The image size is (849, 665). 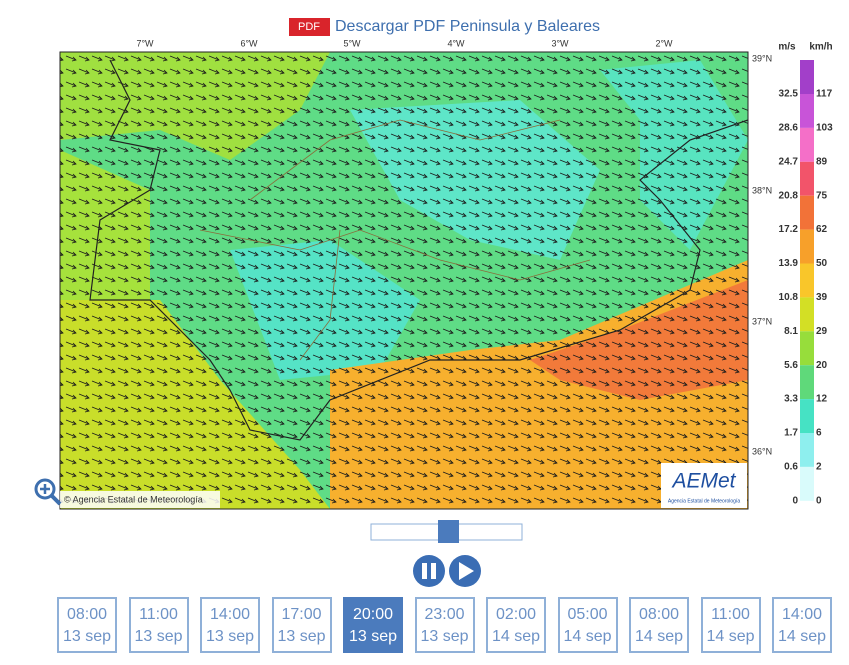 What do you see at coordinates (802, 625) in the screenshot?
I see `time-button: 14:00 14 sep` at bounding box center [802, 625].